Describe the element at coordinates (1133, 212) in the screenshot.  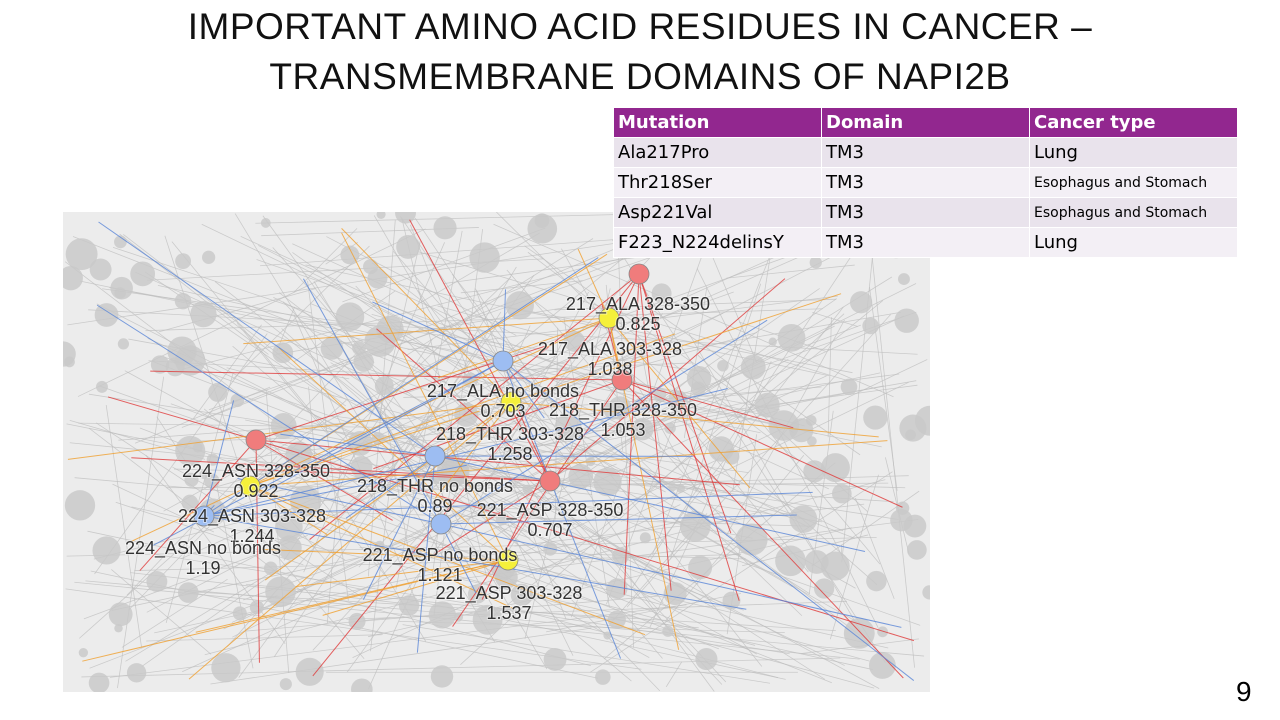
I see `cell: Esophagus and Stomach` at that location.